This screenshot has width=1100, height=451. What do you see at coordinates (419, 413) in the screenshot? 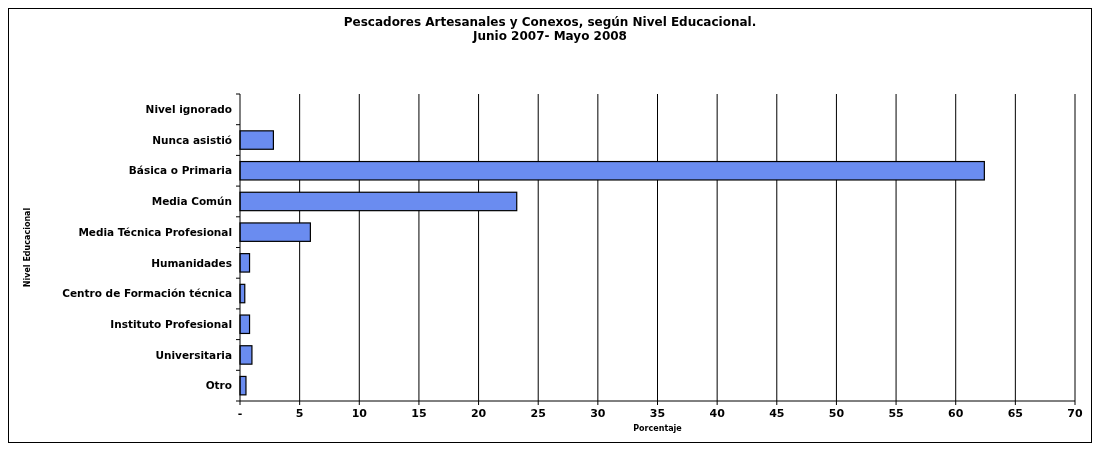
I see `x-tick-label: 15` at bounding box center [419, 413].